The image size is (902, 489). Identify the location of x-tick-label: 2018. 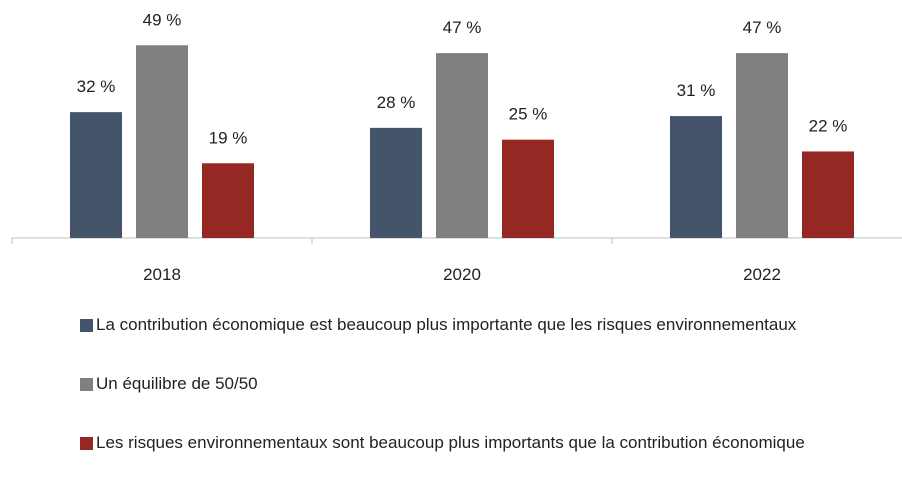
(162, 274).